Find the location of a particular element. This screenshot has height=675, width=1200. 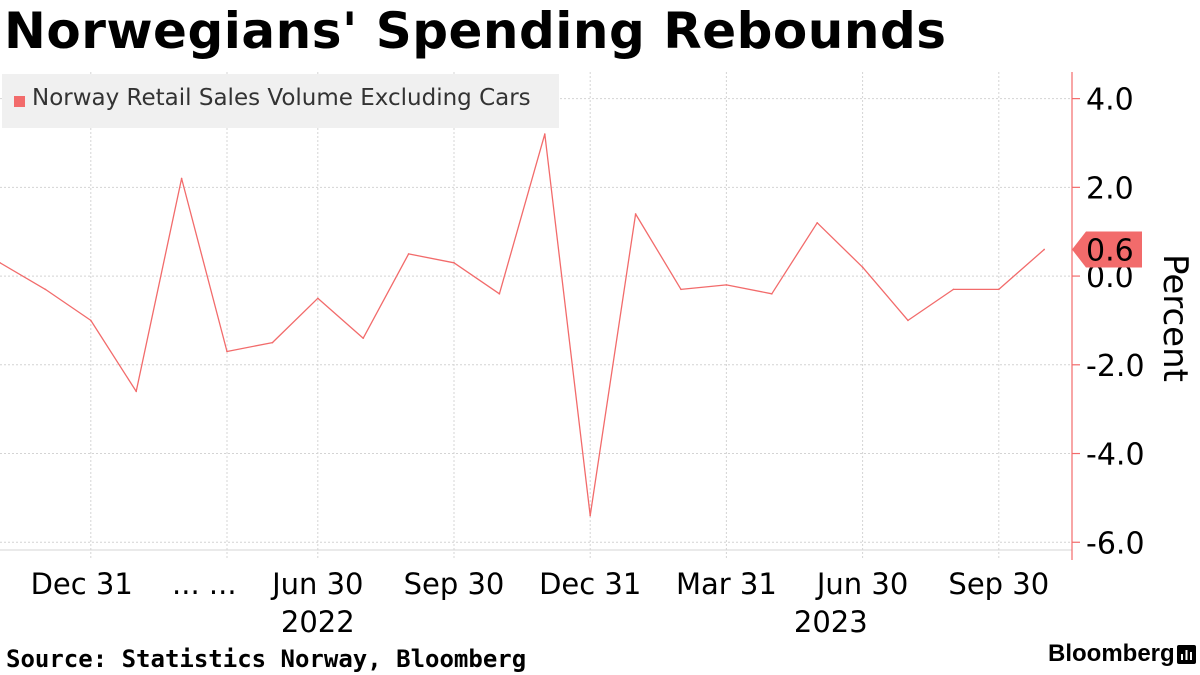

legend-swatch is located at coordinates (19, 101).